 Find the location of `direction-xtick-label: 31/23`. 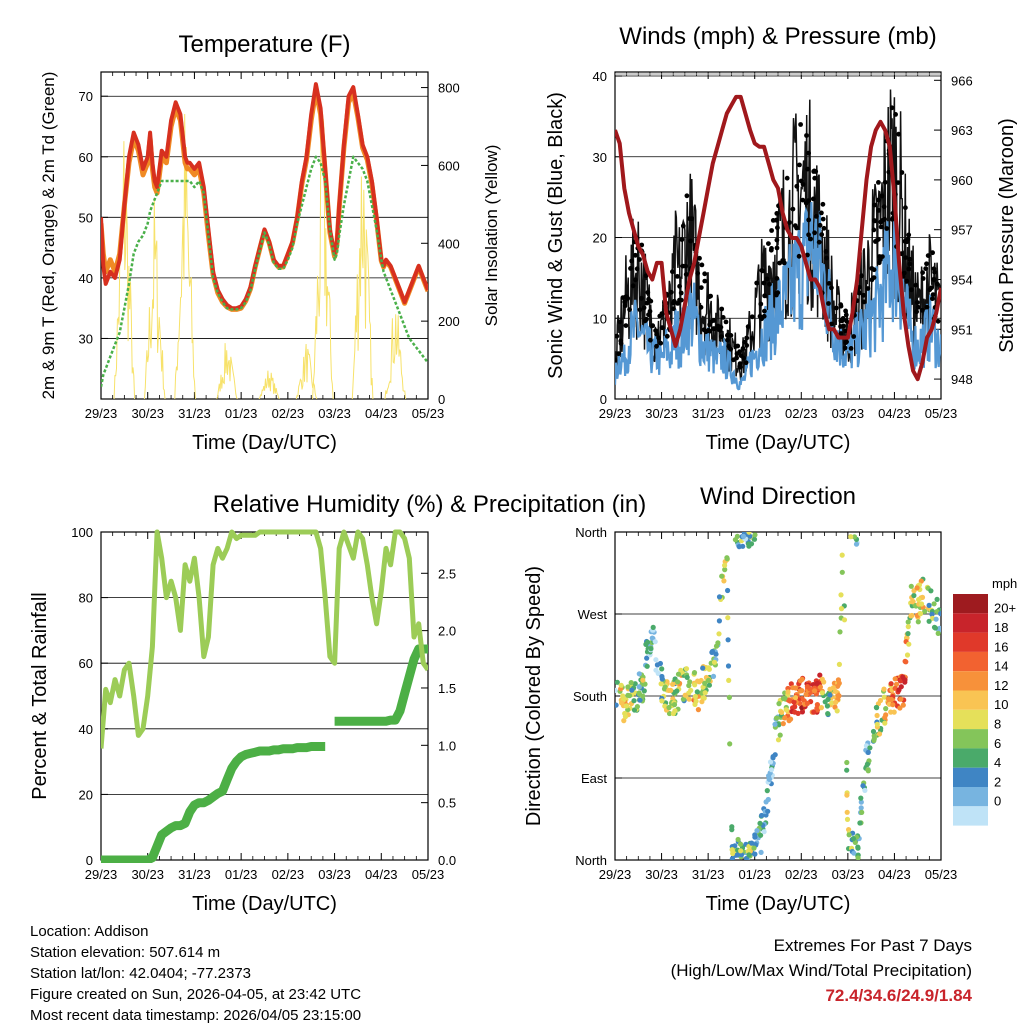

direction-xtick-label: 31/23 is located at coordinates (708, 874).